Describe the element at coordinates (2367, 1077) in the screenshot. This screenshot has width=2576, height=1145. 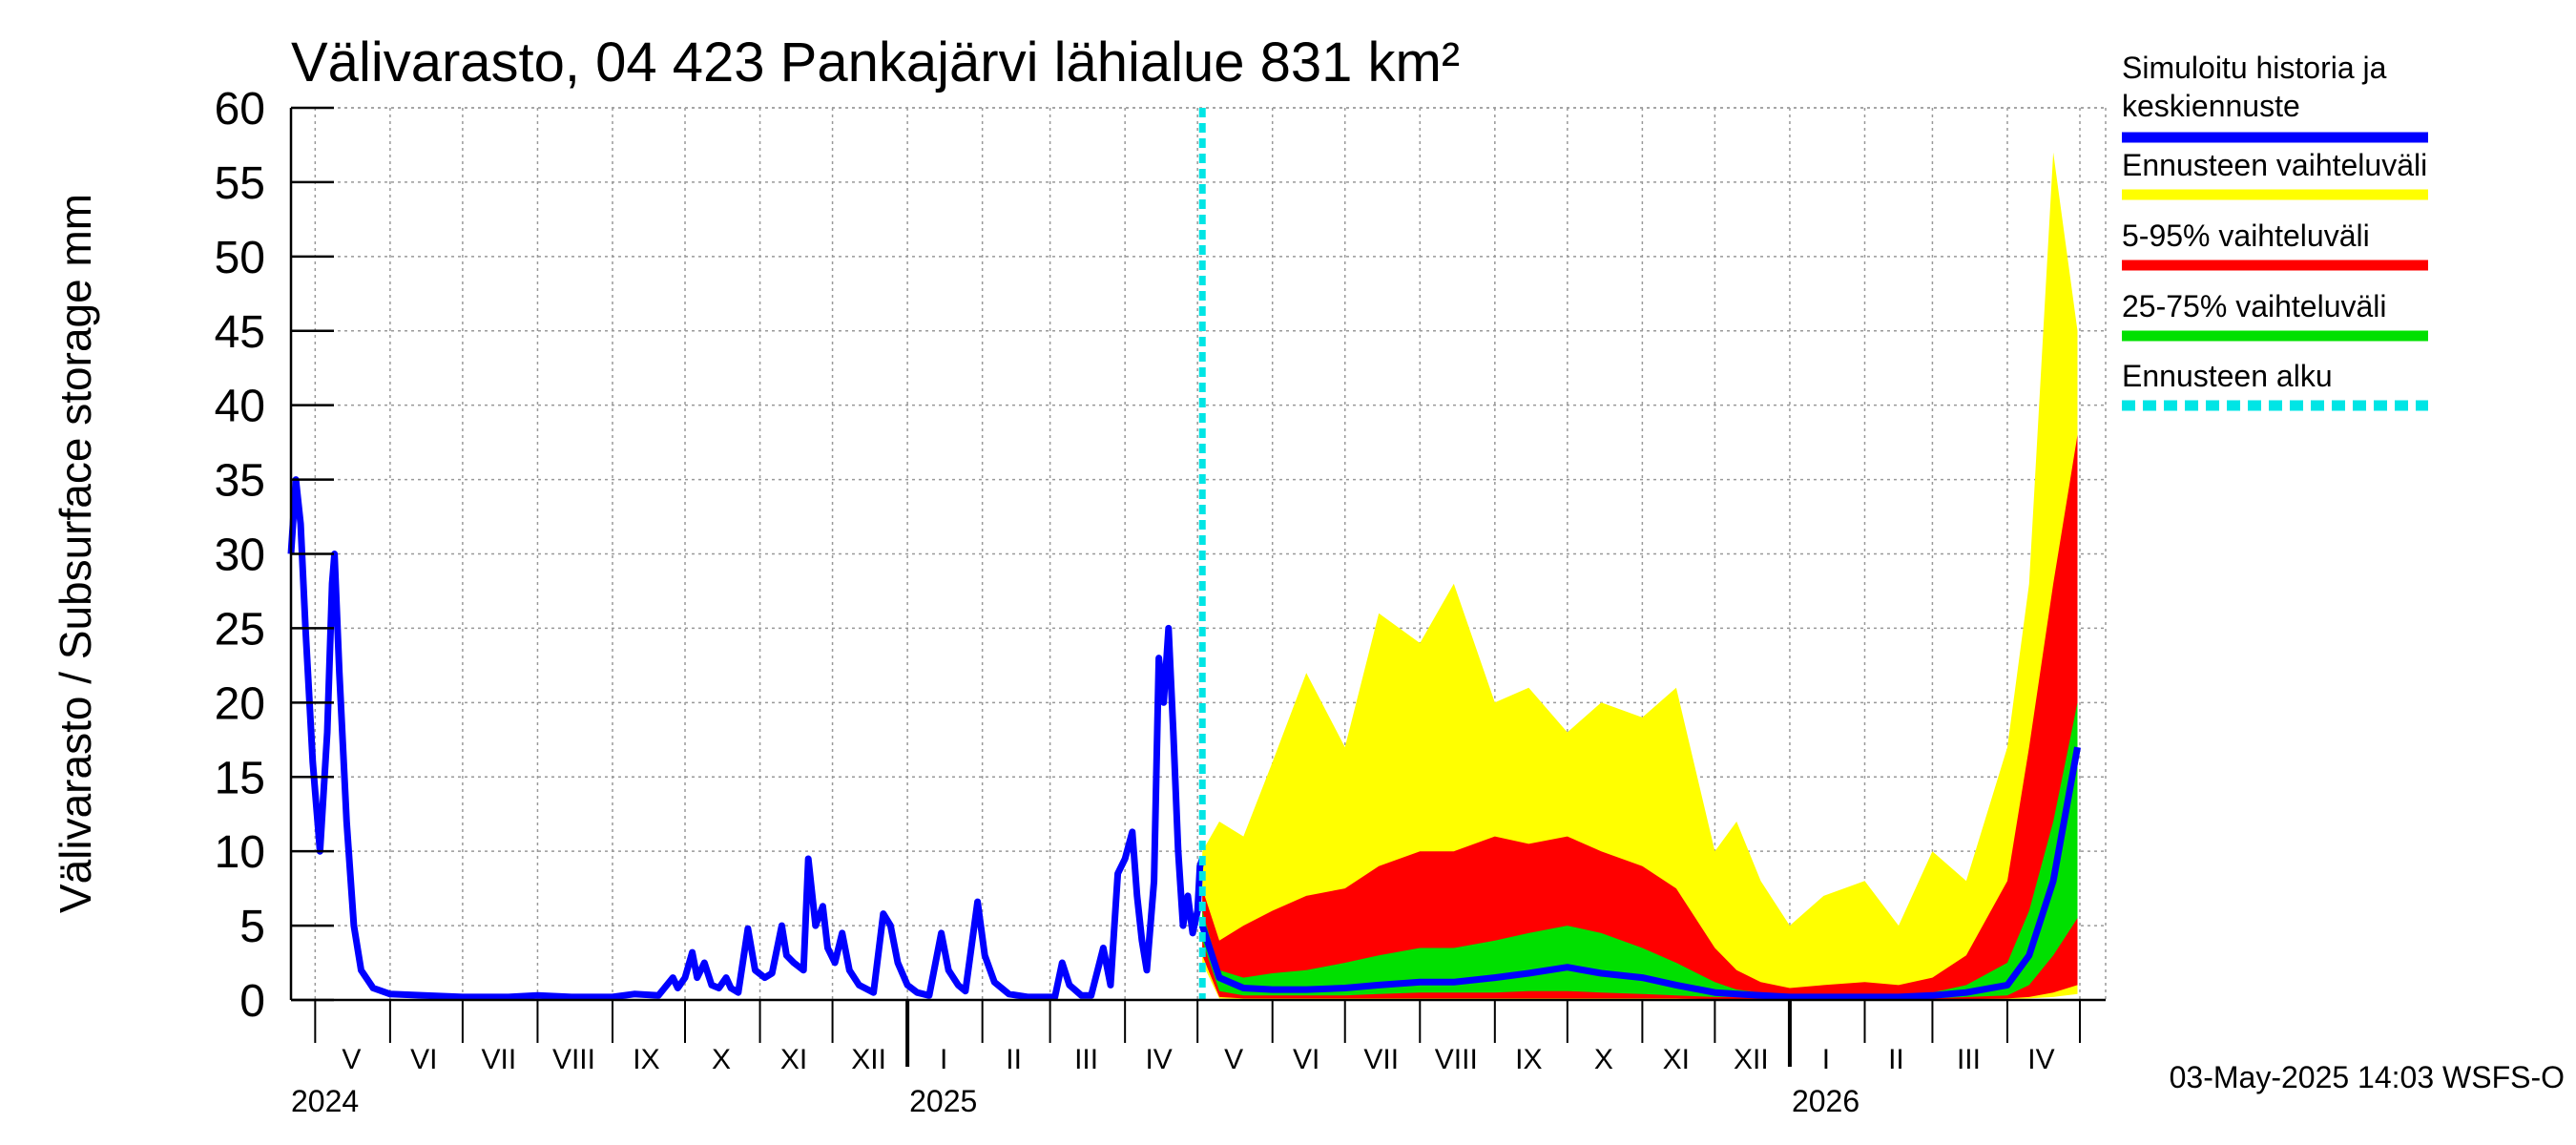
I see `footer-timestamp: 03-May-2025 14:03 WSFS-O` at that location.